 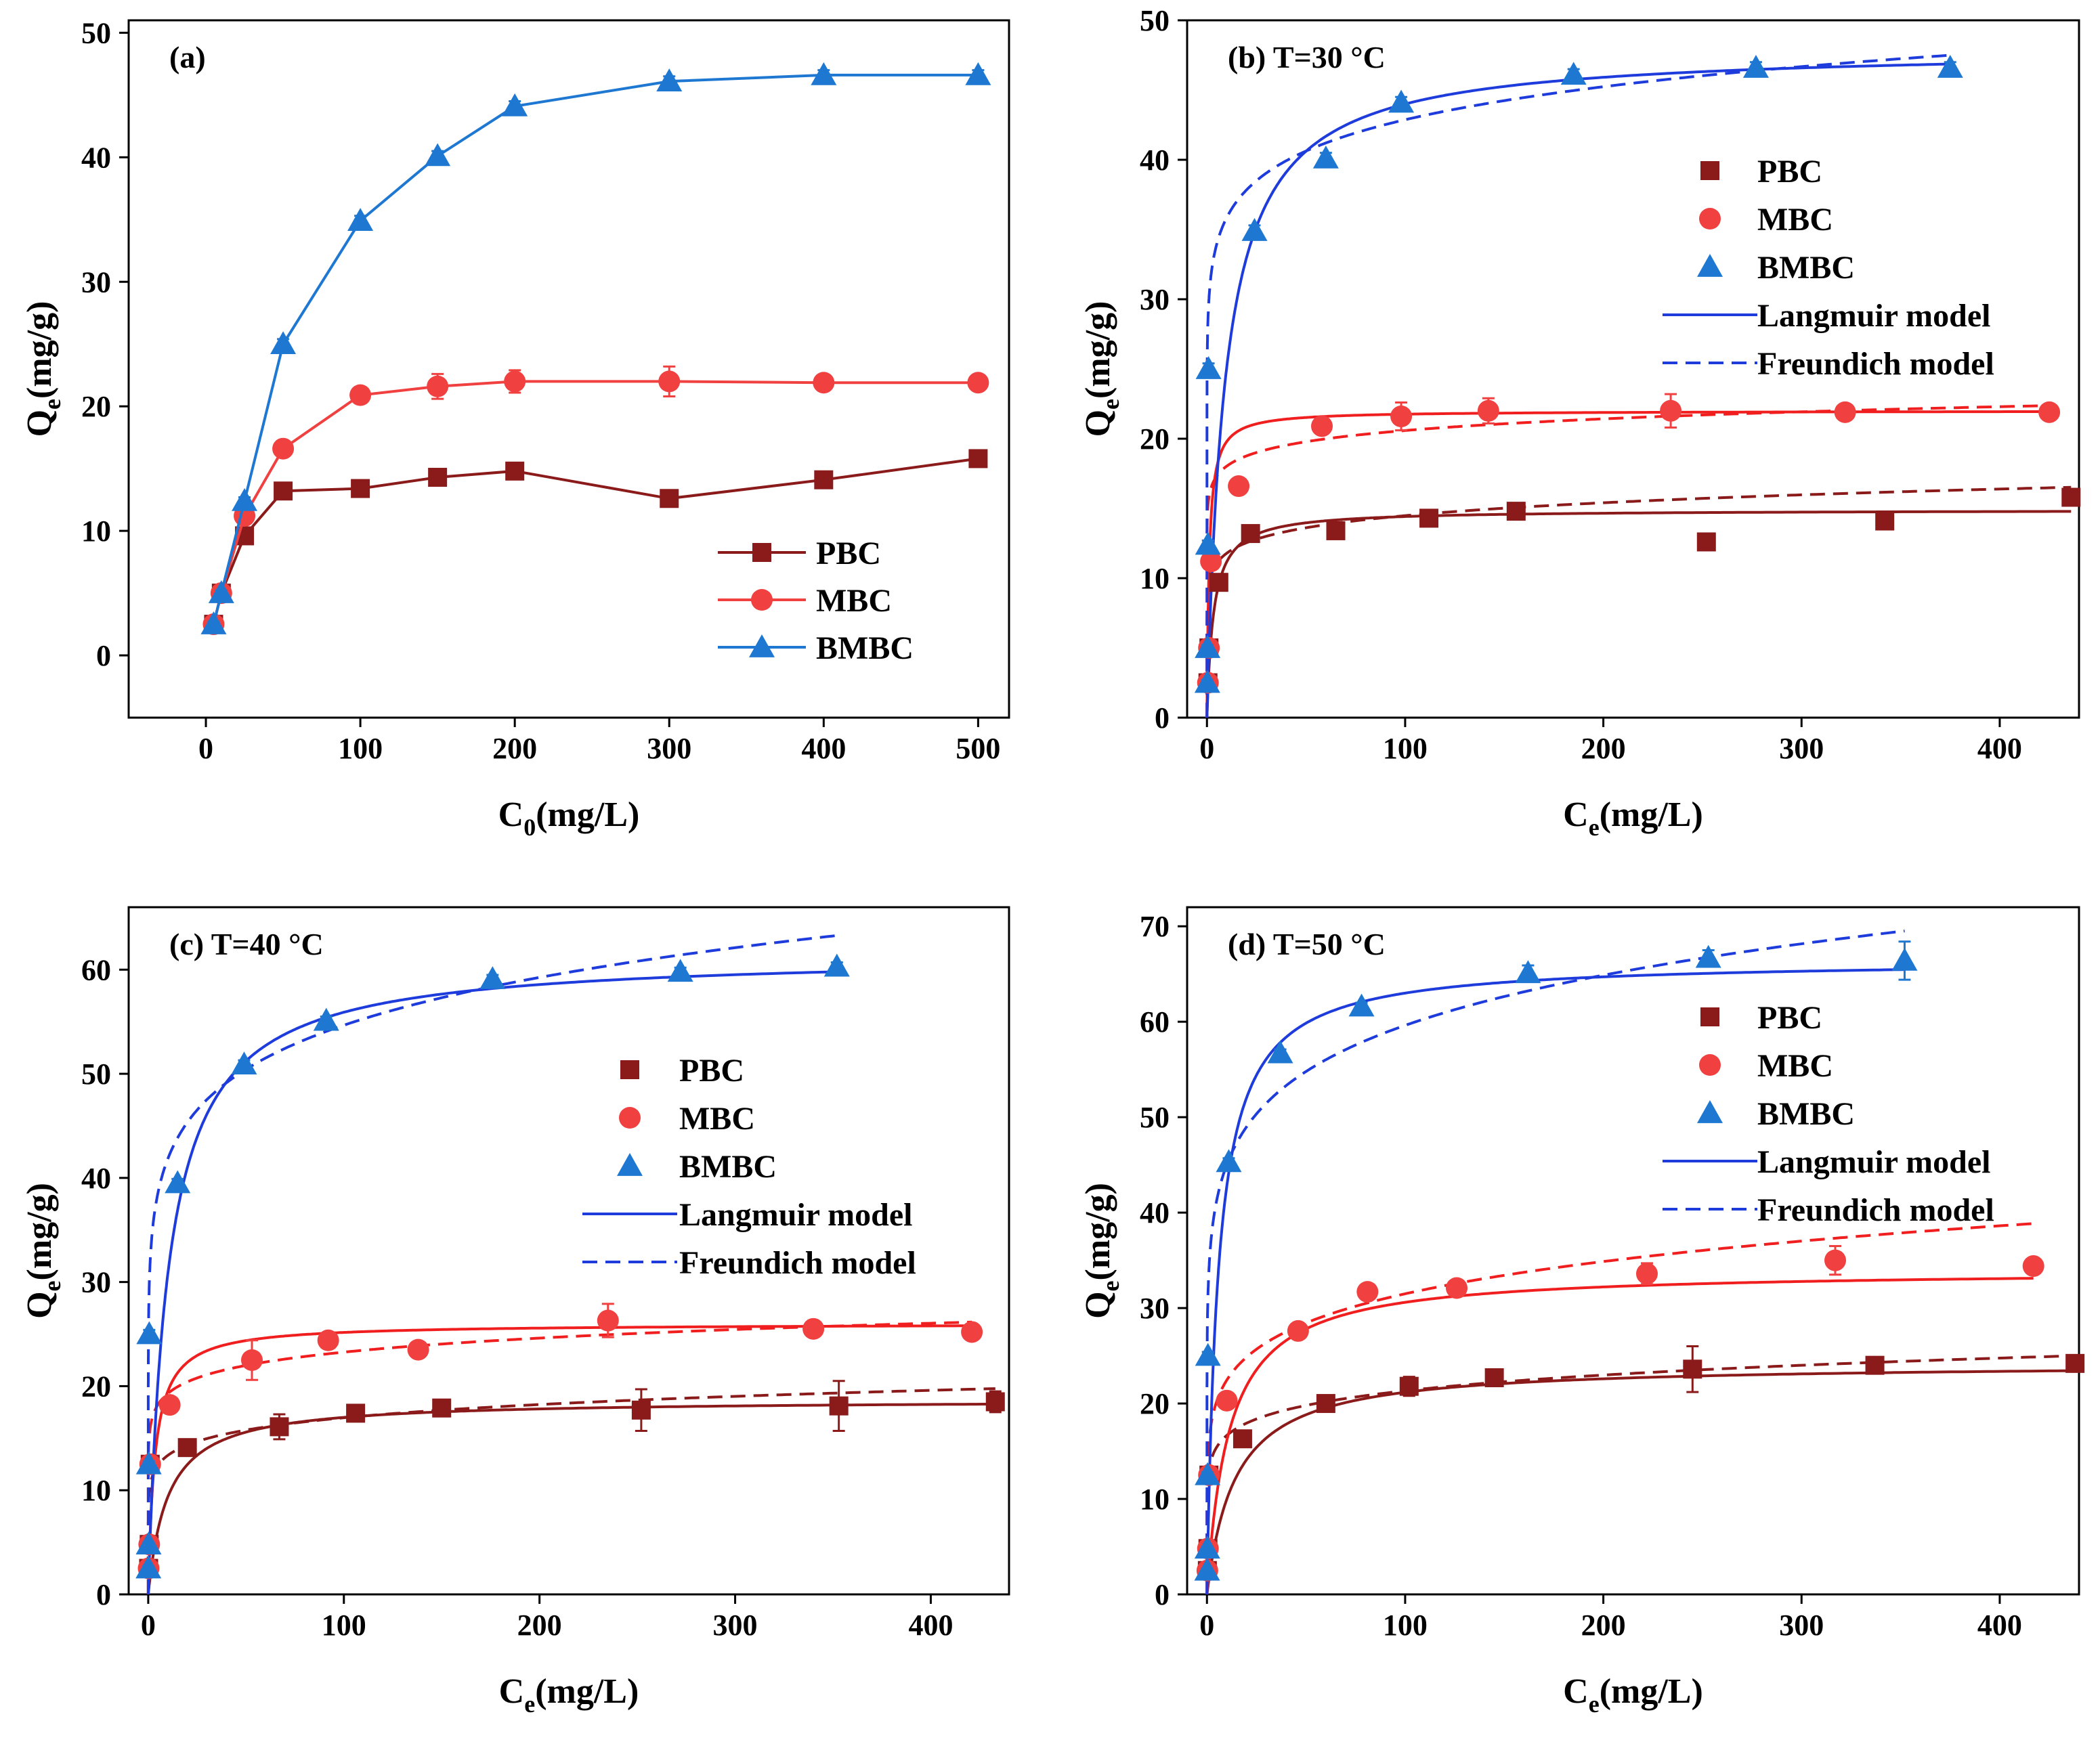 What do you see at coordinates (595, 541) in the screenshot?
I see `pbc-line` at bounding box center [595, 541].